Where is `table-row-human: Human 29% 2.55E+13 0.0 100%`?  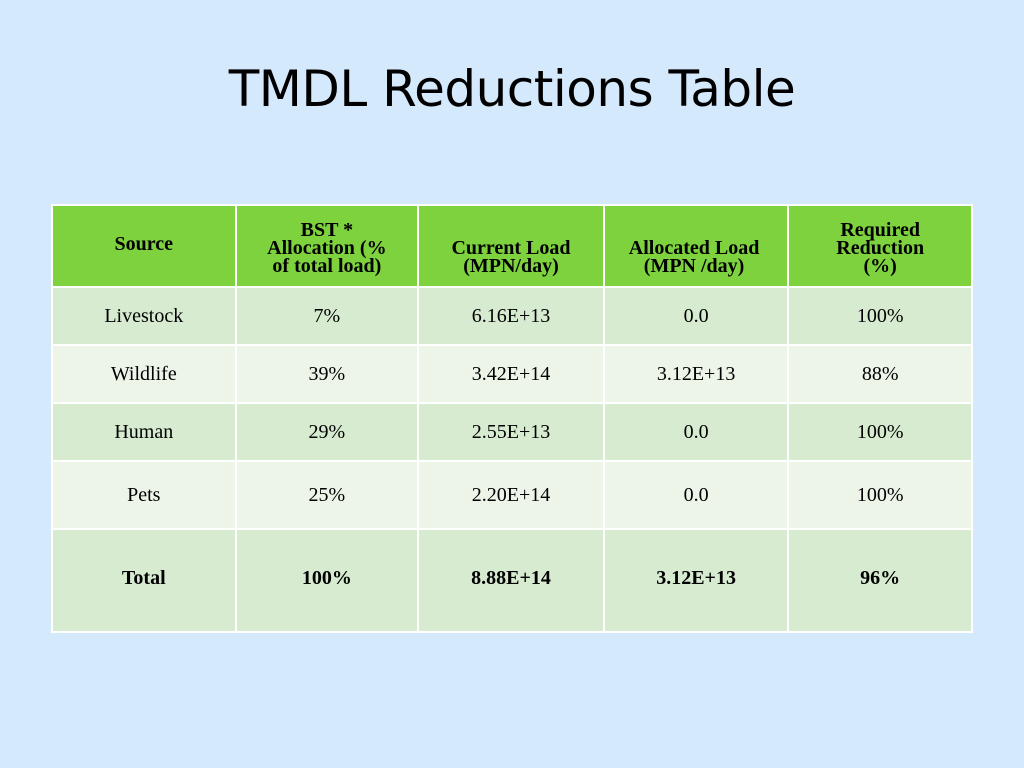 table-row-human: Human 29% 2.55E+13 0.0 100% is located at coordinates (512, 432).